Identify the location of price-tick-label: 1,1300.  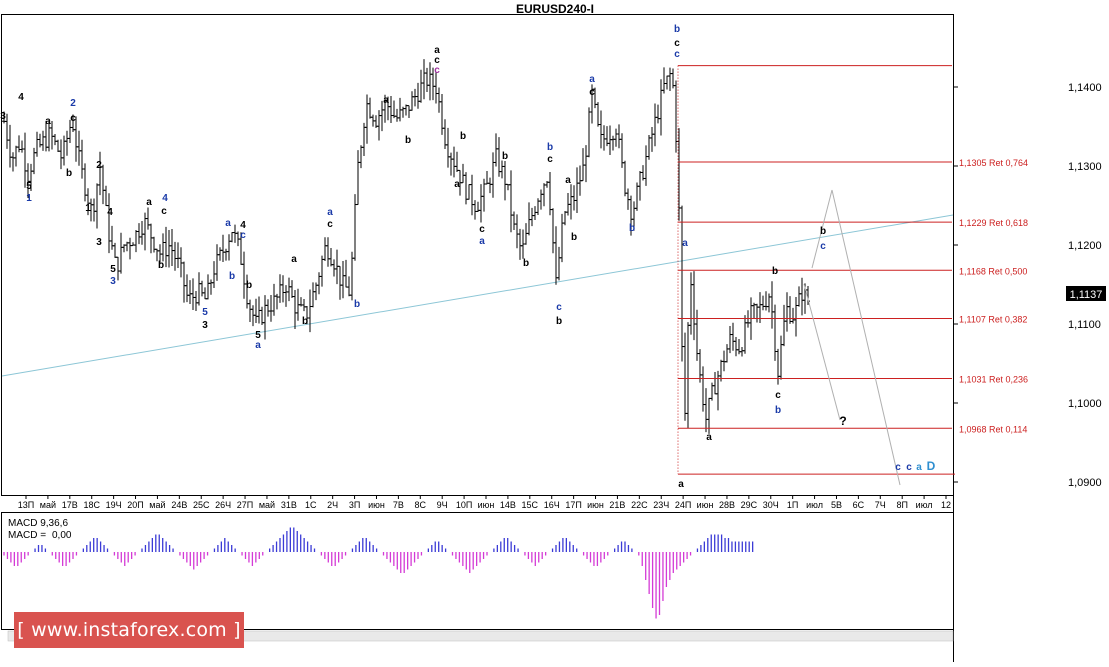
(1085, 167).